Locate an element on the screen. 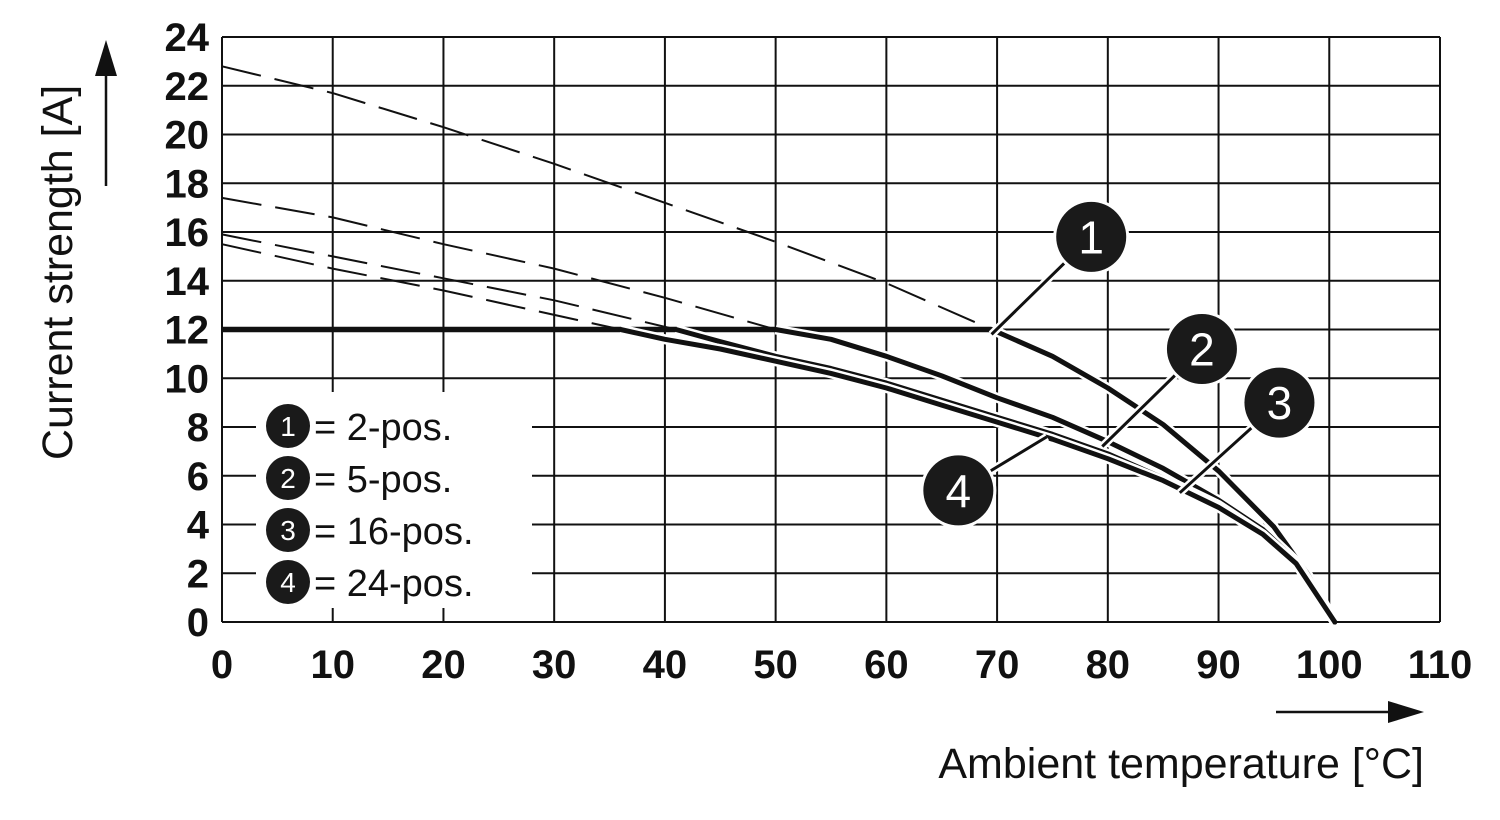 The height and width of the screenshot is (820, 1500). y-tick-label: 20 is located at coordinates (187, 136).